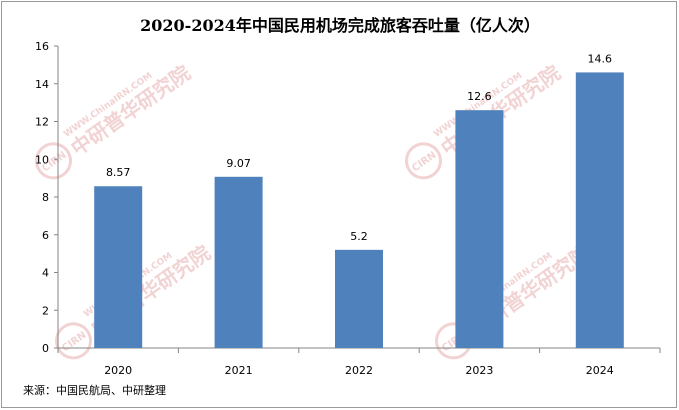 The image size is (679, 410). What do you see at coordinates (239, 370) in the screenshot?
I see `x-tick-label: 2021` at bounding box center [239, 370].